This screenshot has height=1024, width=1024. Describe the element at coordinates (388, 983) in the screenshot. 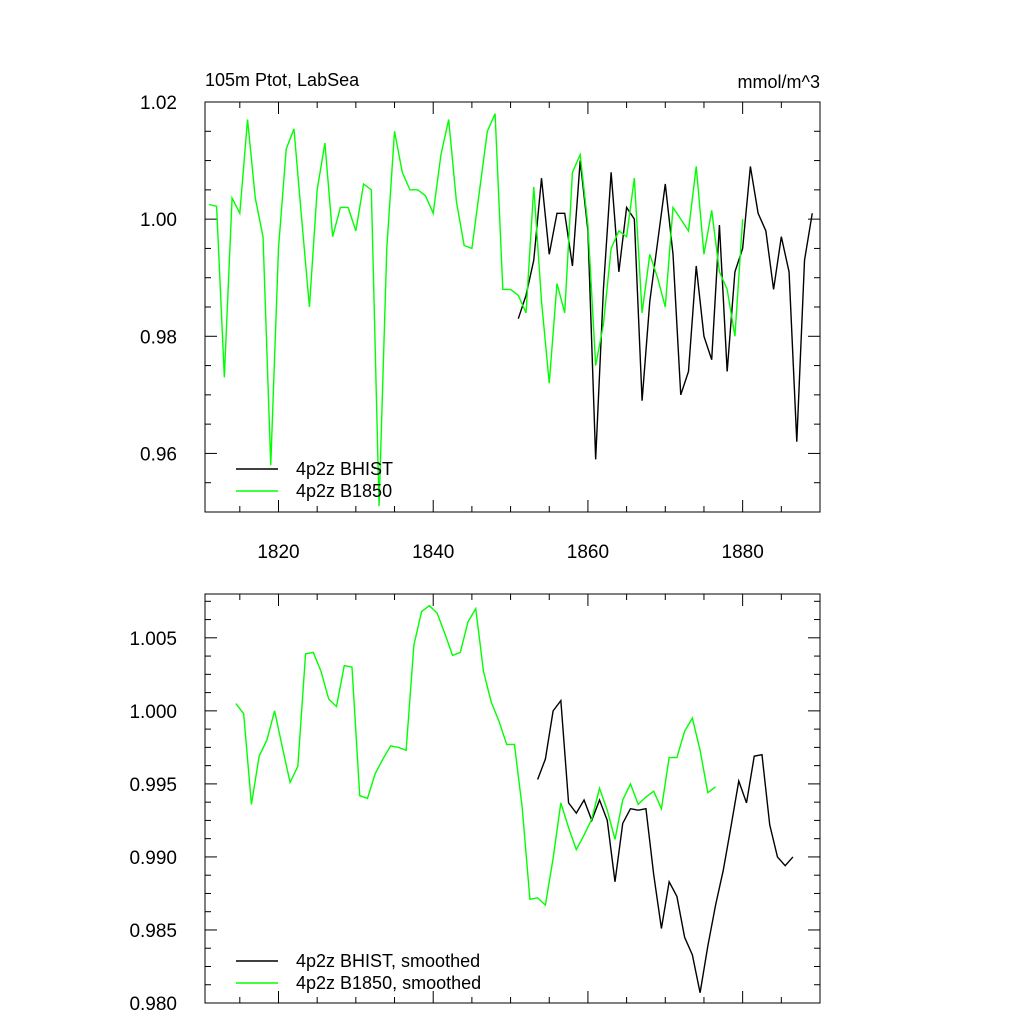

I see `legend-label: 4p2z B1850, smoothed` at that location.